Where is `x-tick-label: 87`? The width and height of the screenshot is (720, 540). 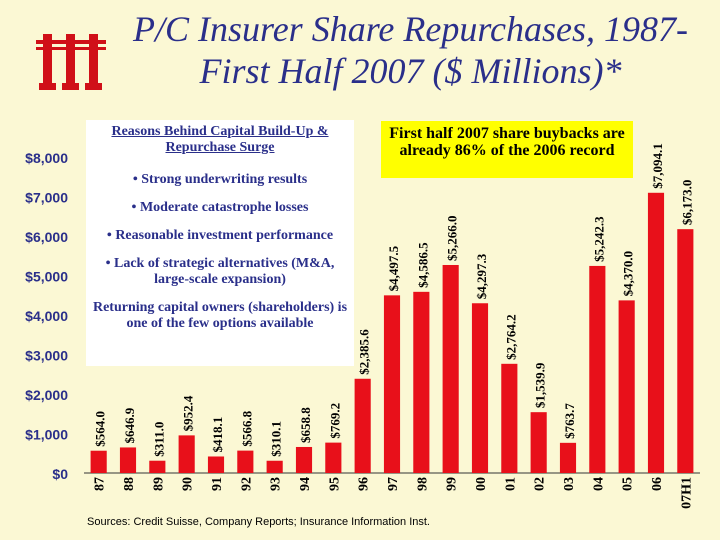 x-tick-label: 87 is located at coordinates (100, 484).